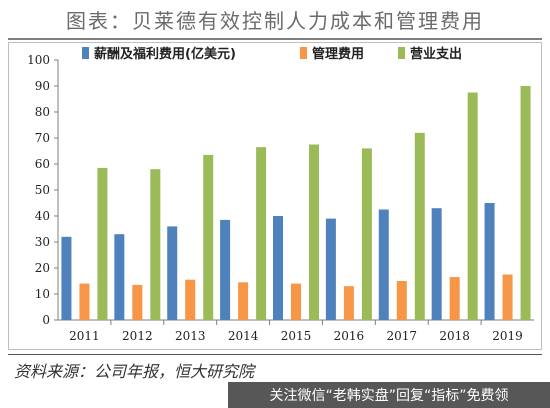  What do you see at coordinates (348, 303) in the screenshot?
I see `bar-2-2016` at bounding box center [348, 303].